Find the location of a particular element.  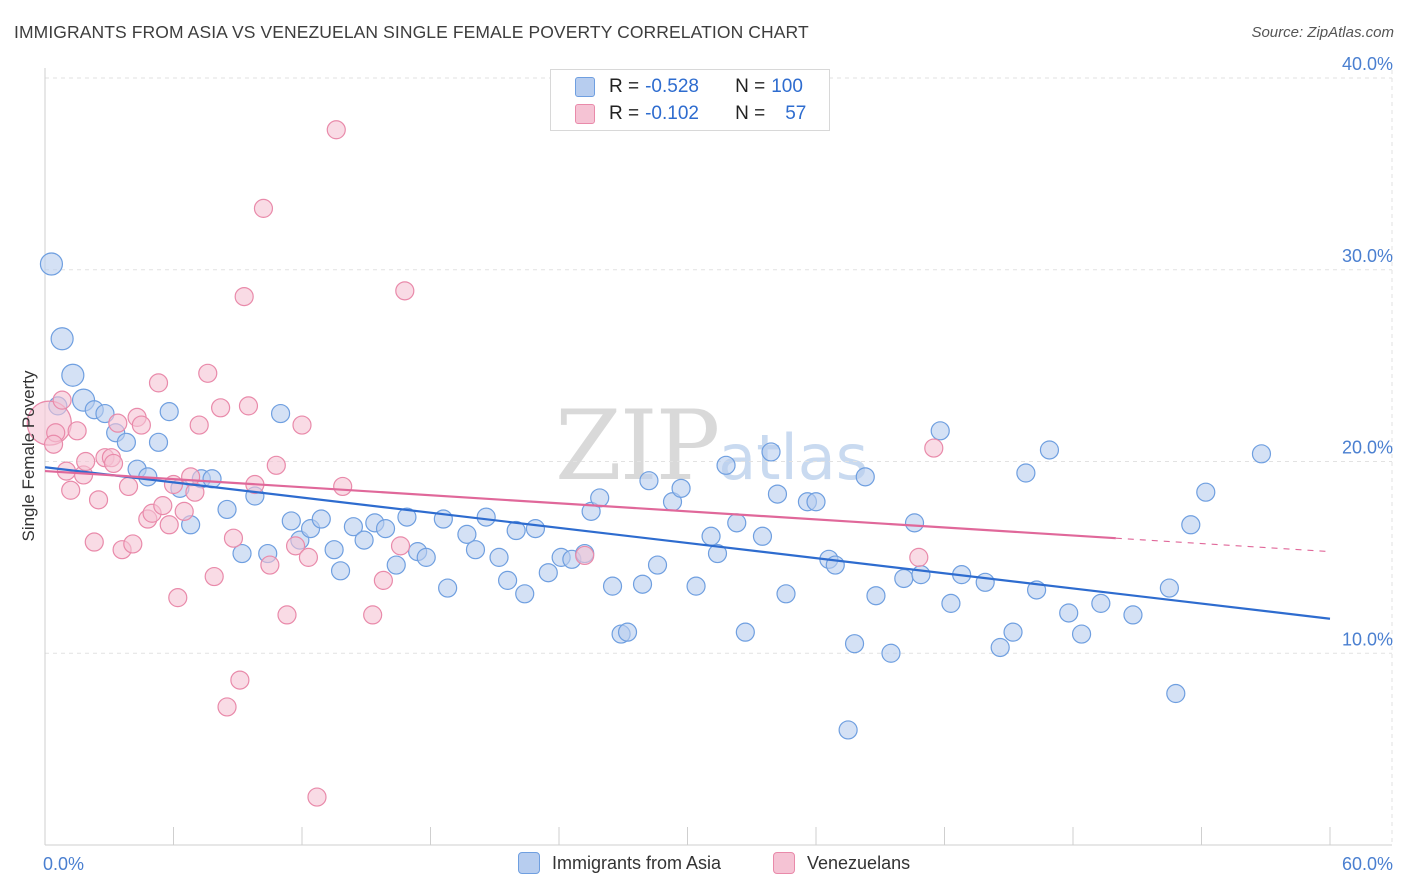

legend-r-value: -0.528 is located at coordinates (672, 86).